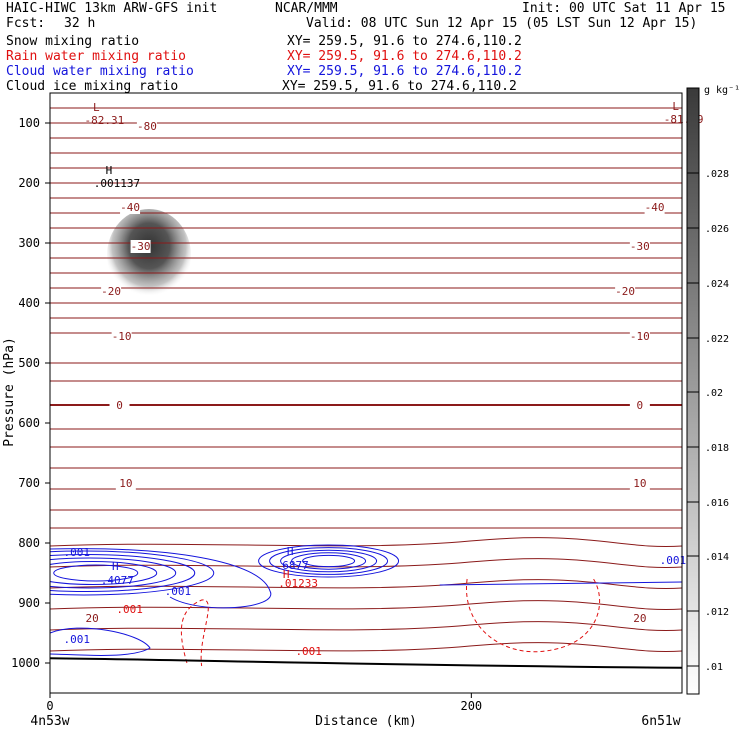  I want to click on field-name-cloud-ice: Cloud ice mixing ratio, so click(92, 86).